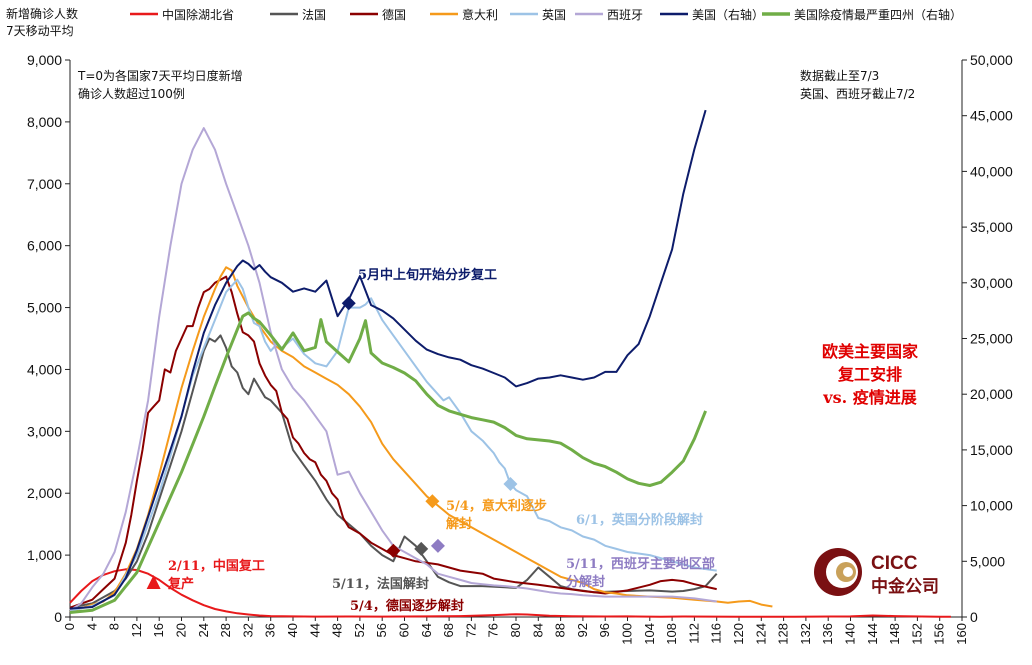  Describe the element at coordinates (44, 369) in the screenshot. I see `left-tick-label: 4,000` at that location.